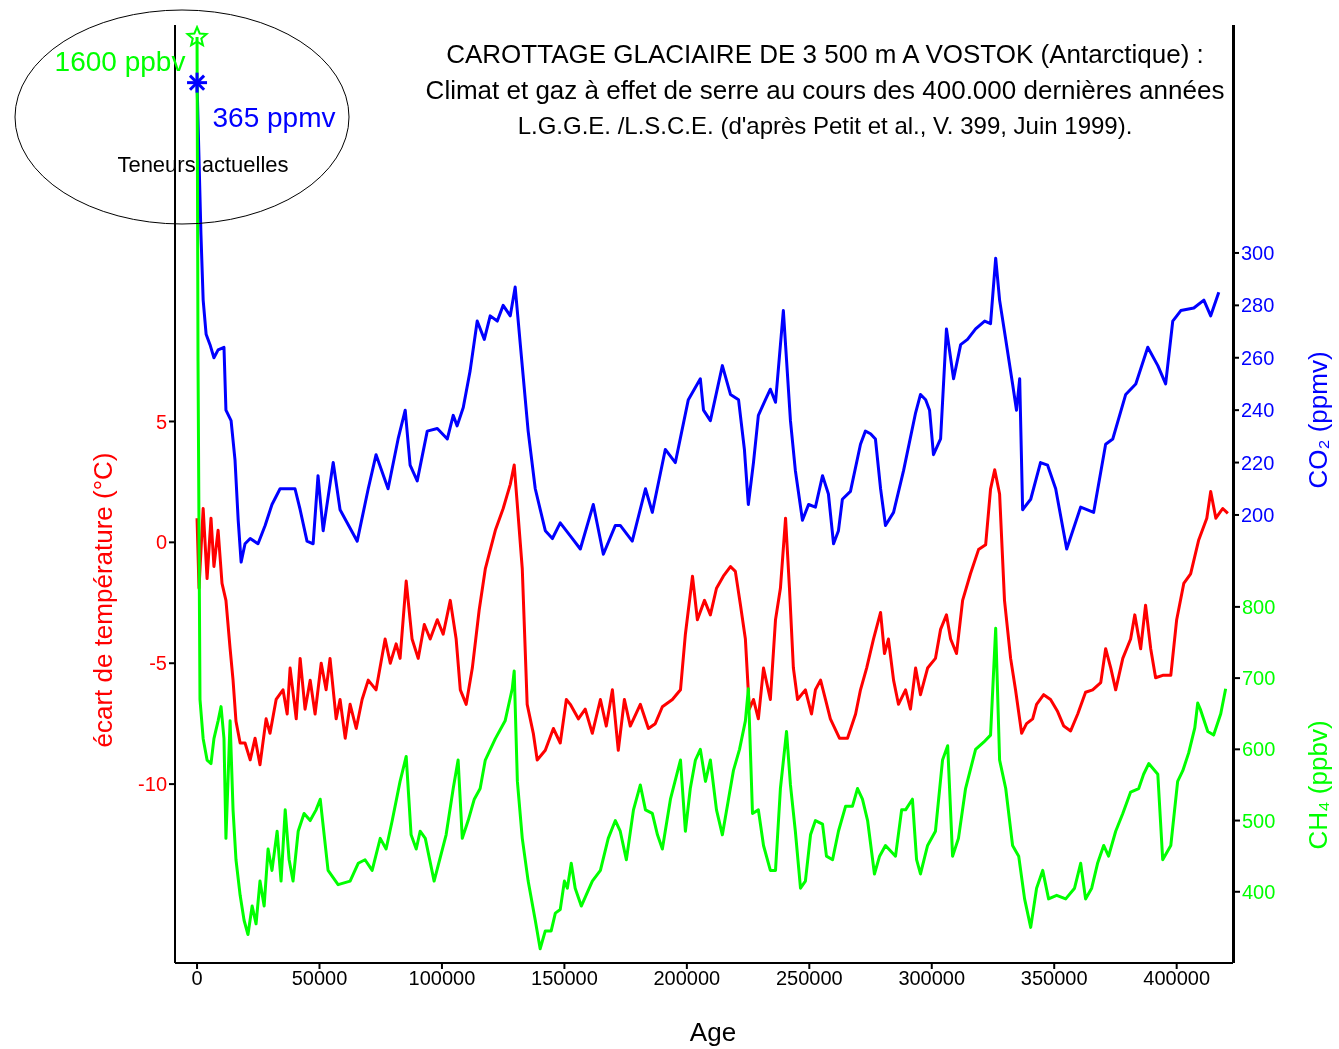 The image size is (1339, 1049). I want to click on x-tick-label: 400000, so click(1177, 978).